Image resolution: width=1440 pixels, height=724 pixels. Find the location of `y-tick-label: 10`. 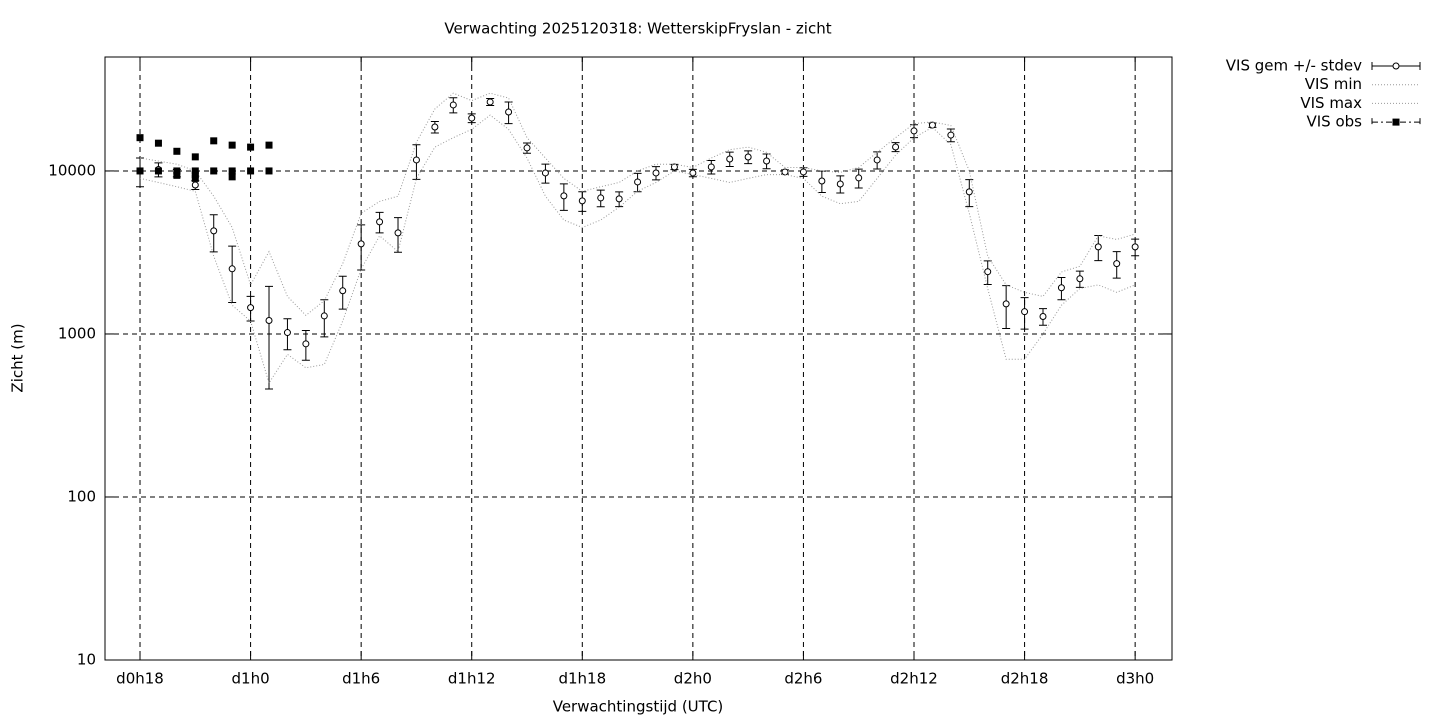

y-tick-label: 10 is located at coordinates (86, 660).